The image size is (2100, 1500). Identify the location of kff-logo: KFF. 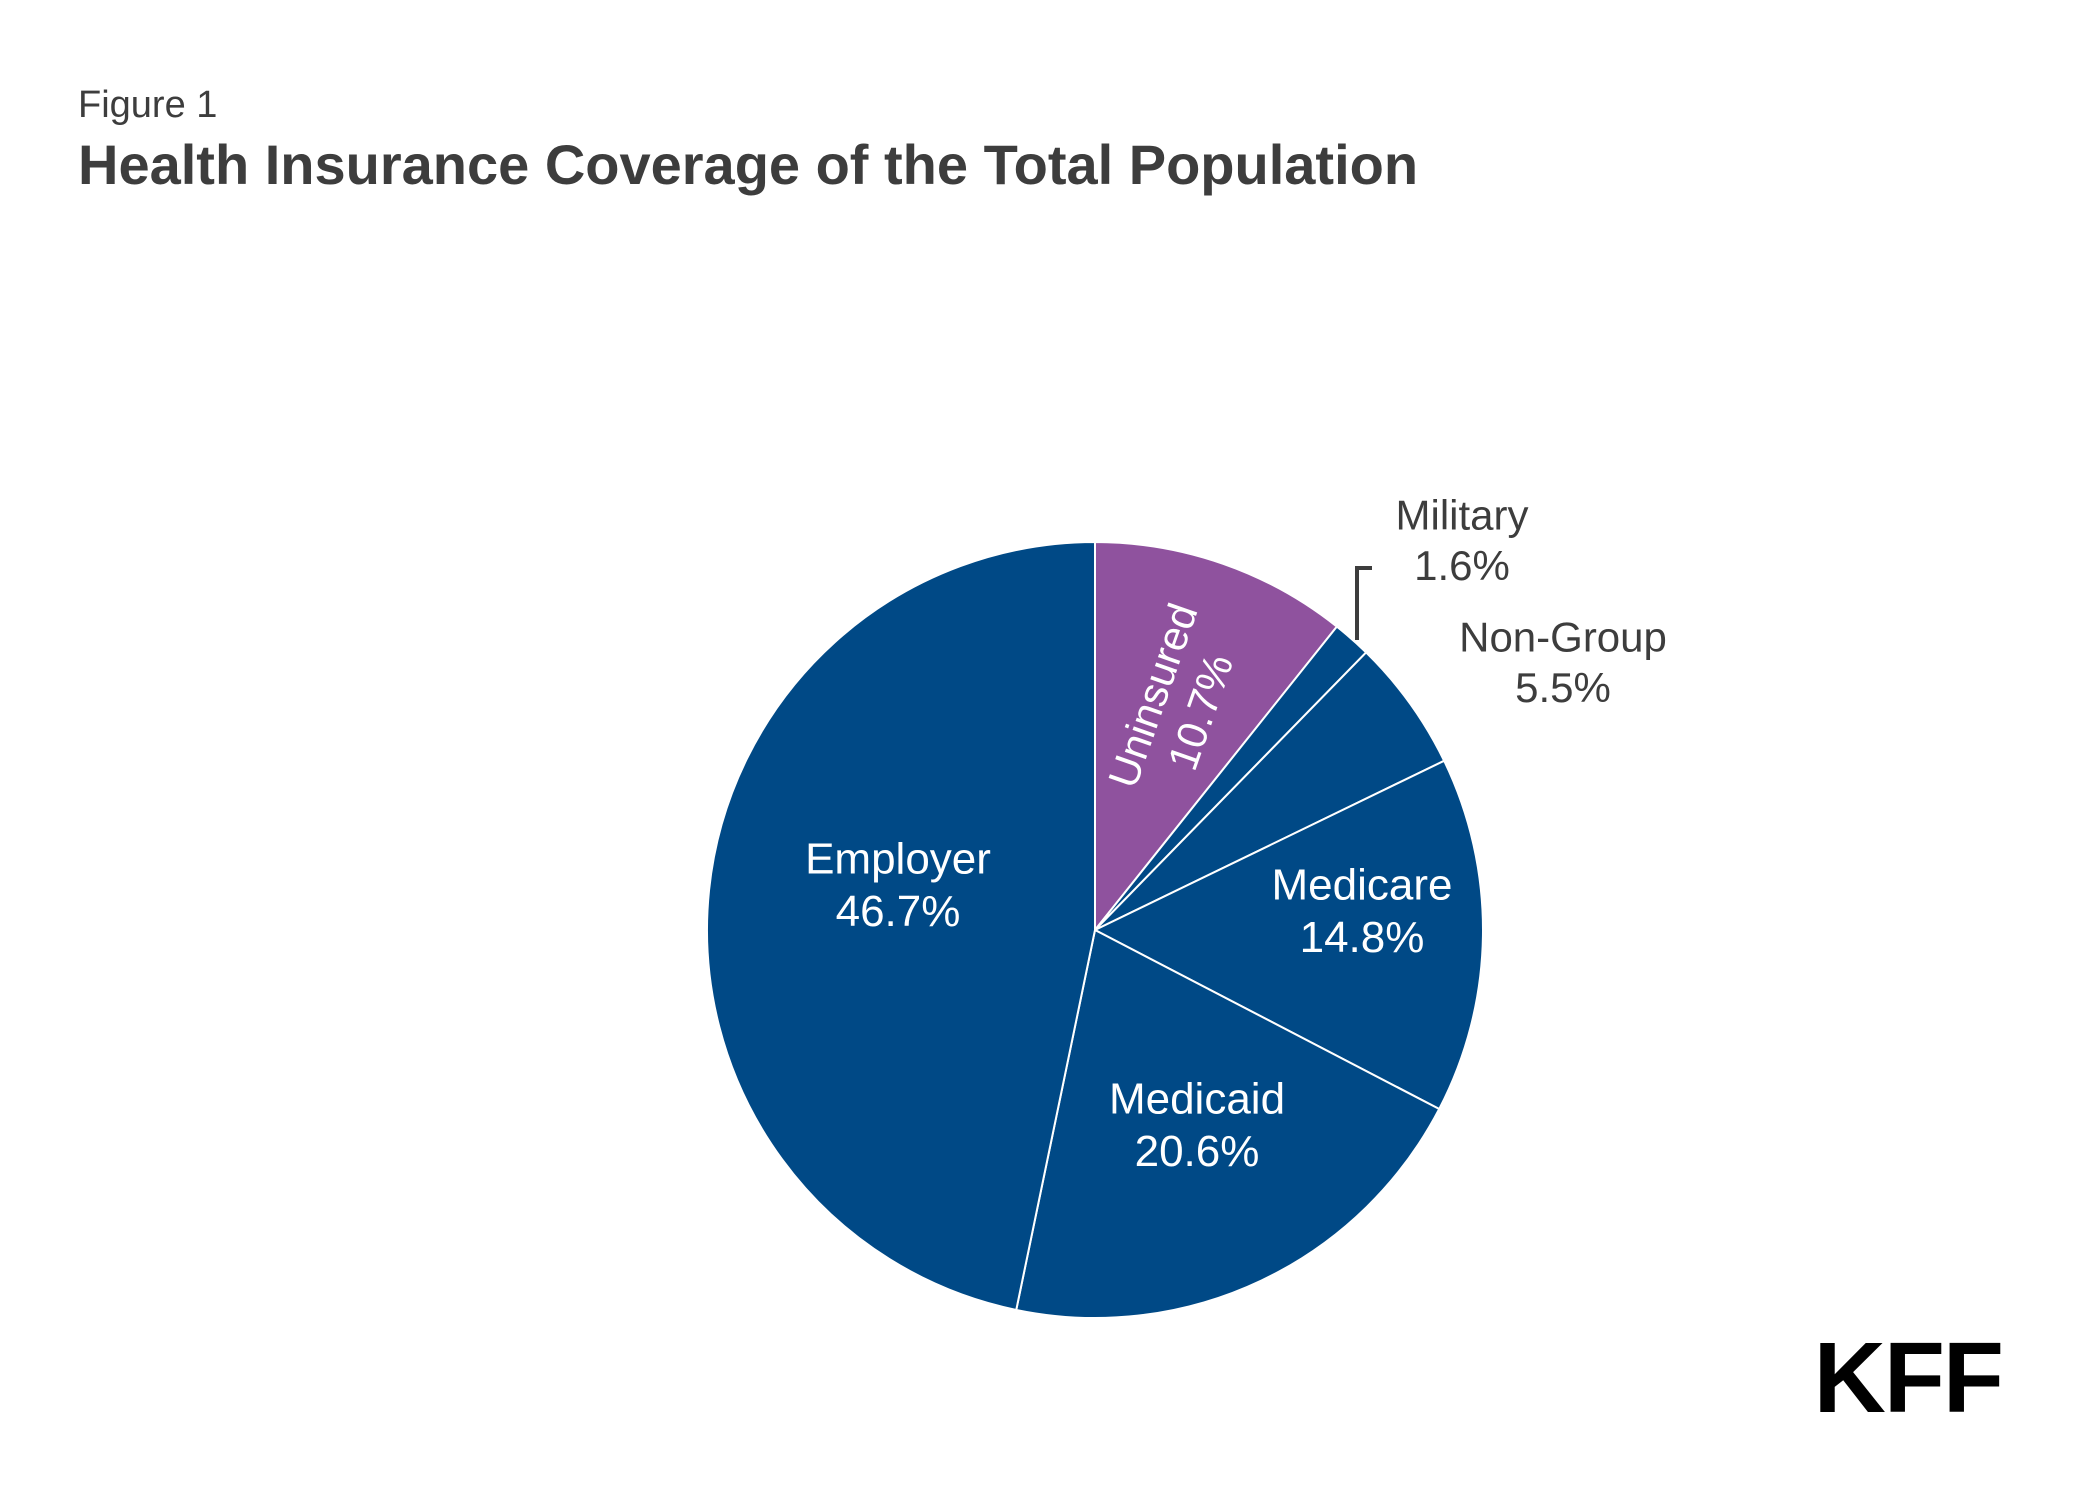
(1908, 1378).